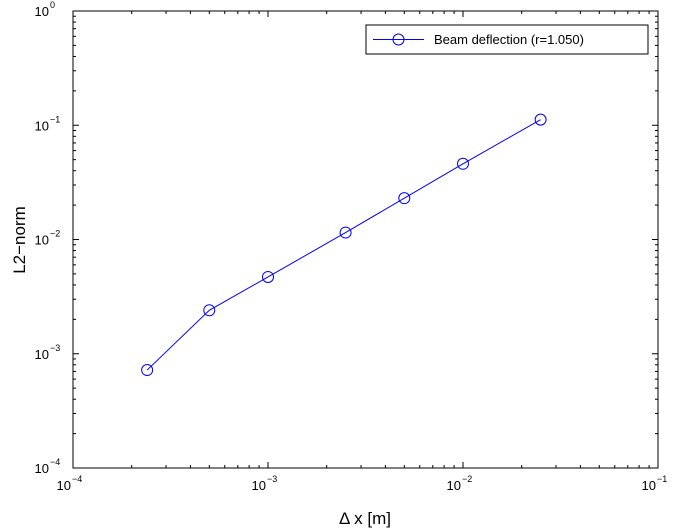  I want to click on legend-marker-circle, so click(398, 39).